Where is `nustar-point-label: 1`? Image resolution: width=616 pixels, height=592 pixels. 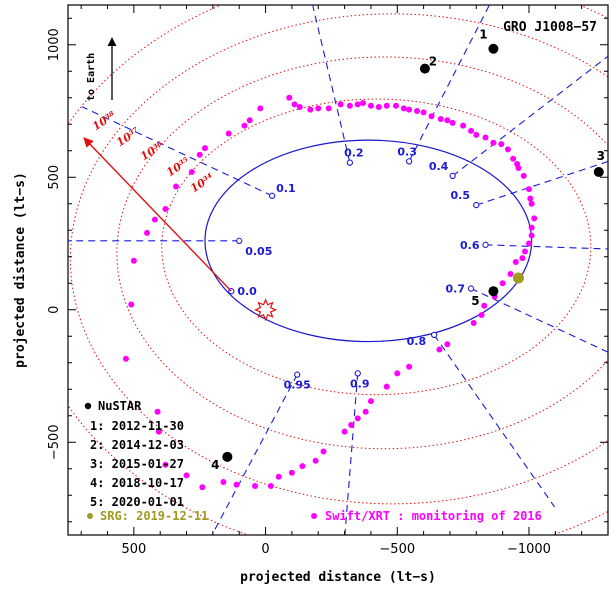
nustar-point-label: 1 is located at coordinates (483, 35).